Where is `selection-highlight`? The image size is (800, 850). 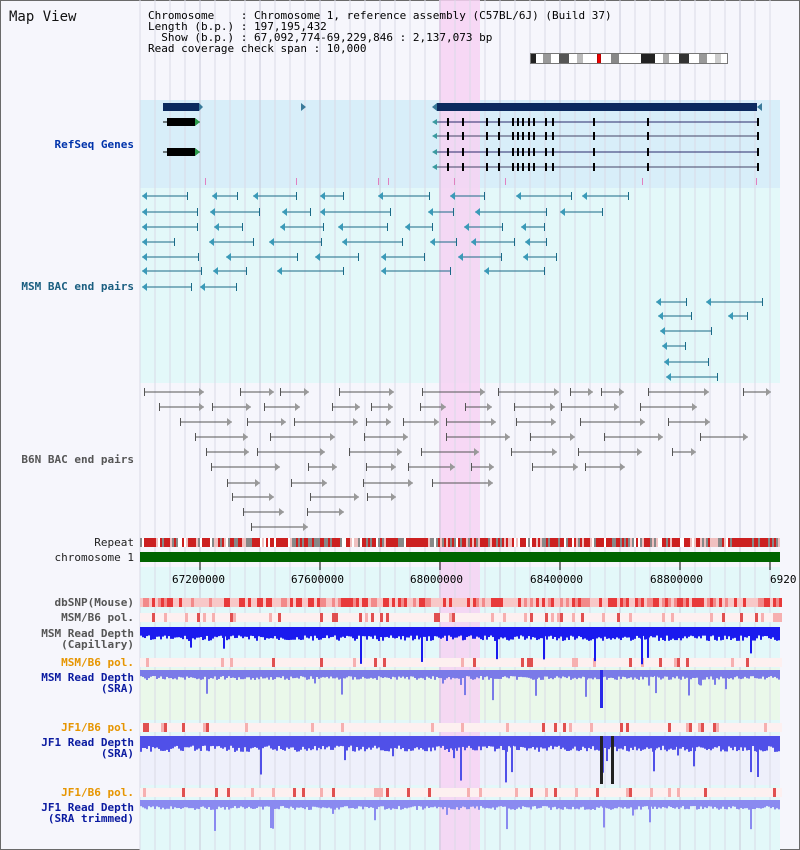 selection-highlight is located at coordinates (459, 425).